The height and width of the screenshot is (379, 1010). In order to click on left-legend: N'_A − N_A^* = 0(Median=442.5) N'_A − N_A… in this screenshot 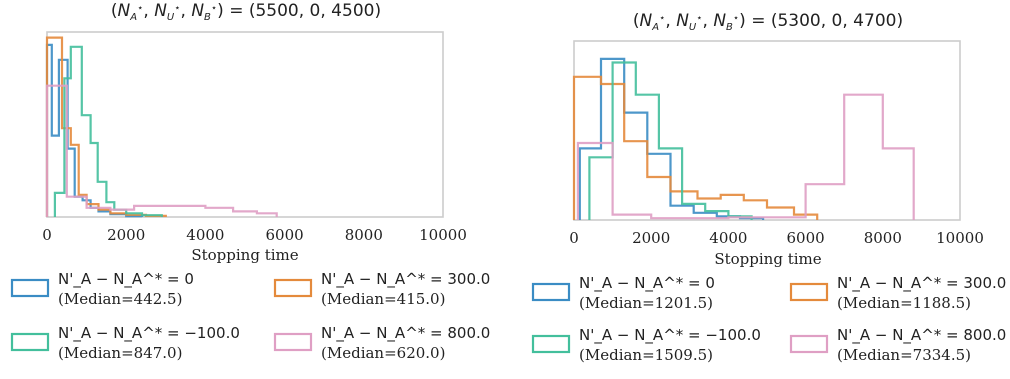, I will do `click(250, 316)`.